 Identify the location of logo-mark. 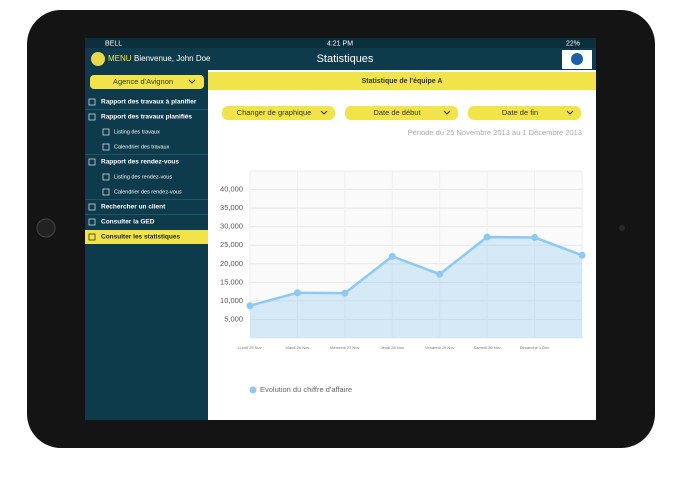
(577, 59).